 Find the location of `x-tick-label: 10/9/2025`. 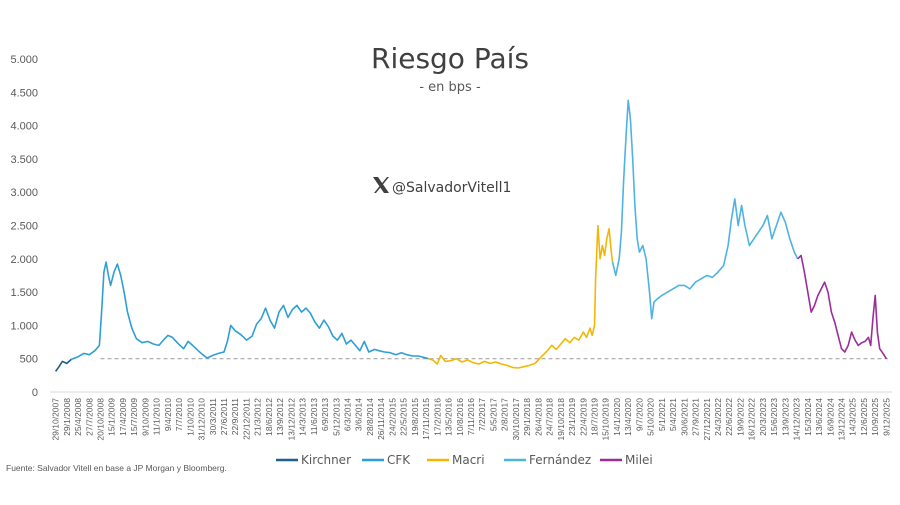

x-tick-label: 10/9/2025 is located at coordinates (875, 417).